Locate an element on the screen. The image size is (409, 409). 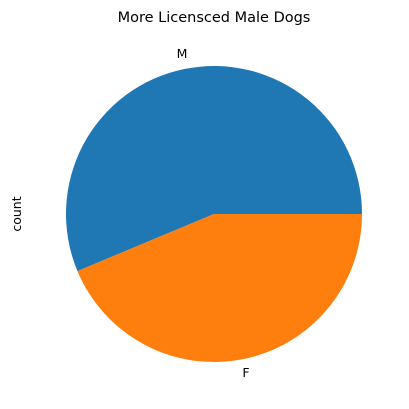
chart-title: More Licensced Male Dogs is located at coordinates (214, 18).